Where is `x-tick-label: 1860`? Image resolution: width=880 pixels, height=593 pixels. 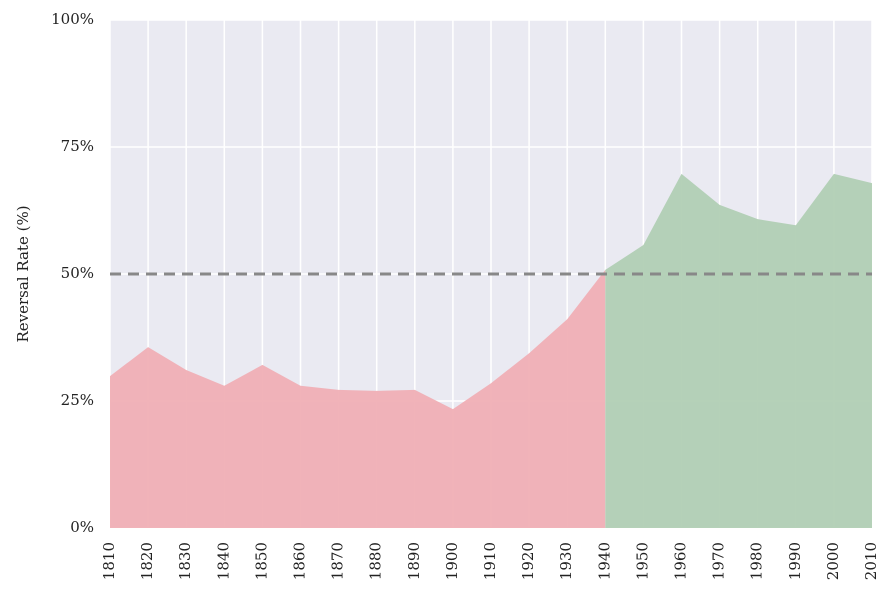
x-tick-label: 1860 is located at coordinates (300, 561).